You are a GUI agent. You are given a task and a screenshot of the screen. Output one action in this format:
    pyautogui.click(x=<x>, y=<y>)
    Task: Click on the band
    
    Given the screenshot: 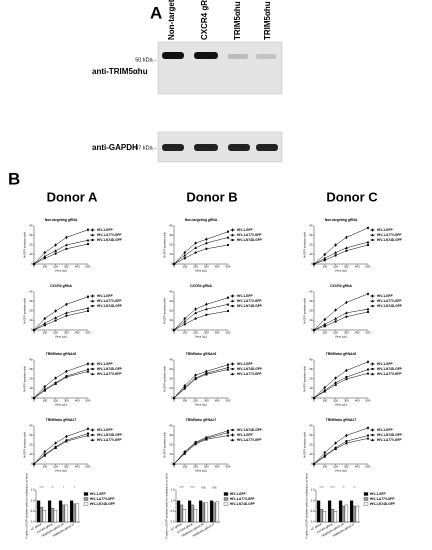 What is the action you would take?
    pyautogui.click(x=173, y=55)
    